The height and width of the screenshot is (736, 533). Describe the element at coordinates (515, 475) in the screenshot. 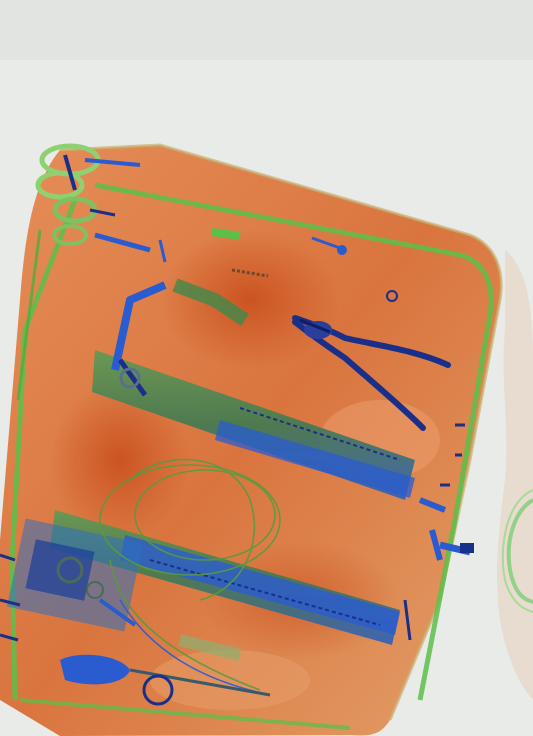

I see `adjacent-bag-edge` at that location.